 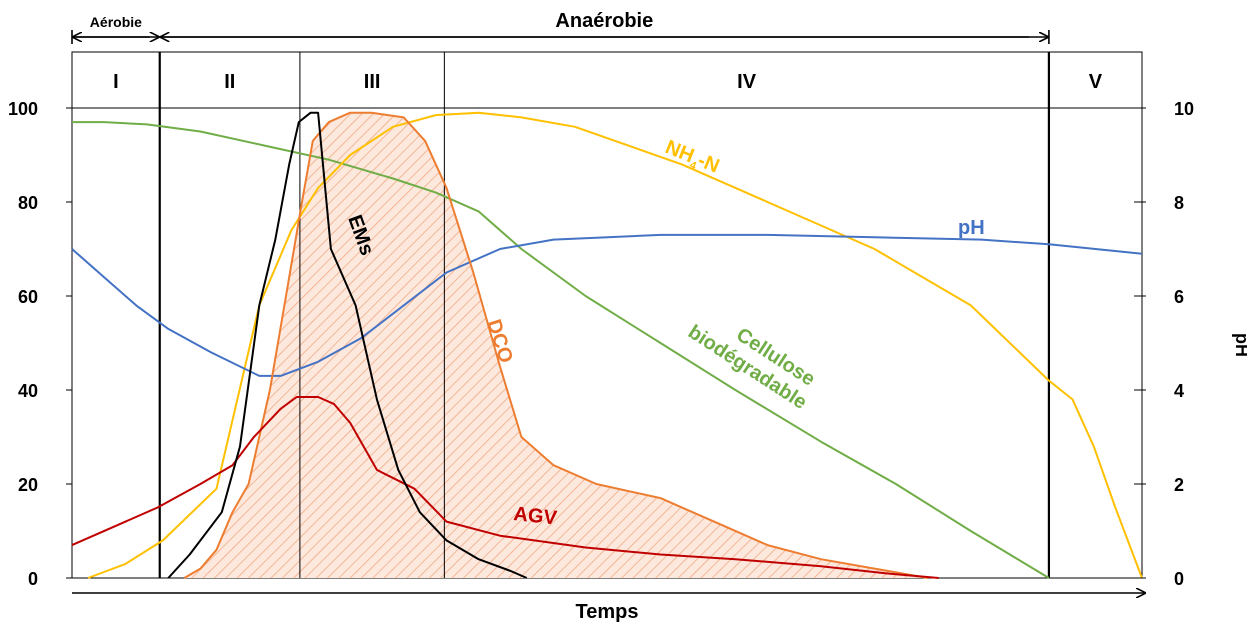 I want to click on phase-label-ii: II, so click(x=229, y=82).